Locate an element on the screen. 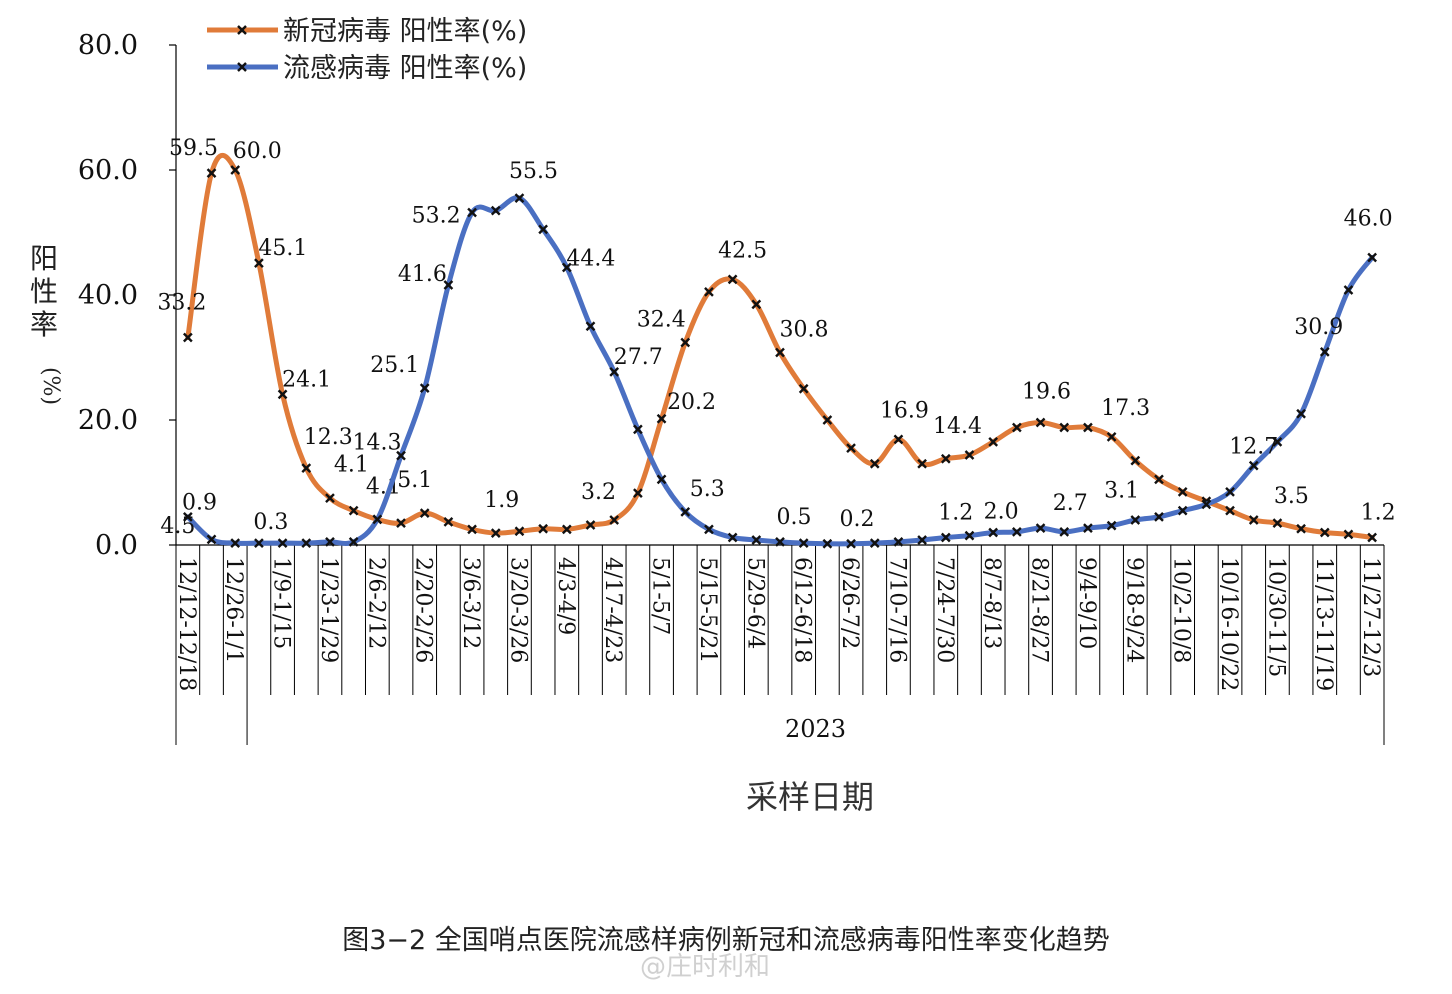  legend-marker-covid is located at coordinates (242, 30).